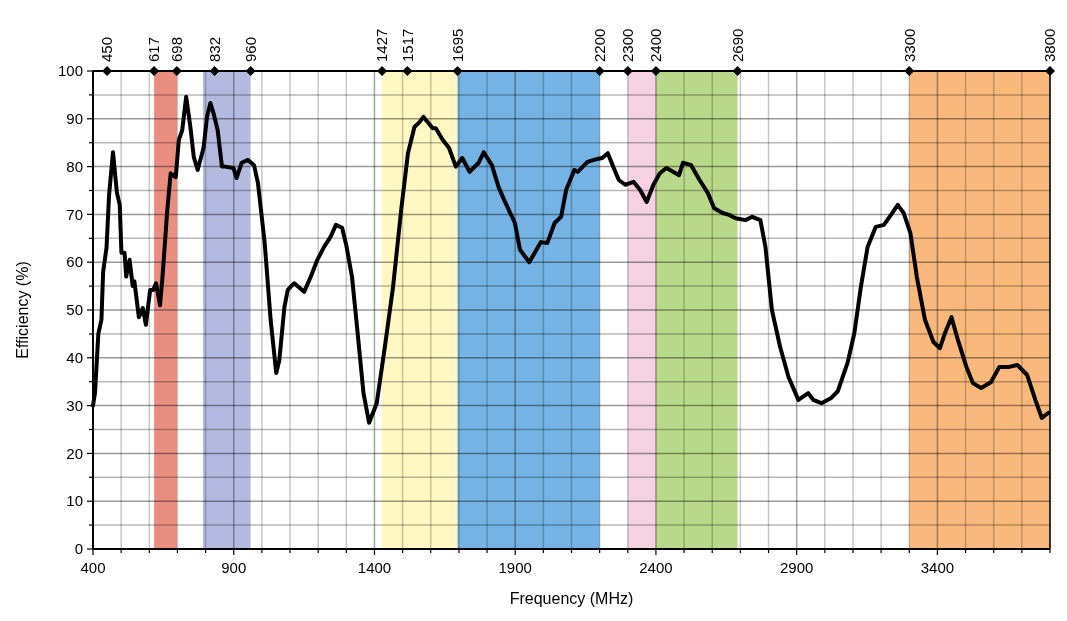 This screenshot has height=621, width=1067. What do you see at coordinates (74, 214) in the screenshot?
I see `y-tick-label: 70` at bounding box center [74, 214].